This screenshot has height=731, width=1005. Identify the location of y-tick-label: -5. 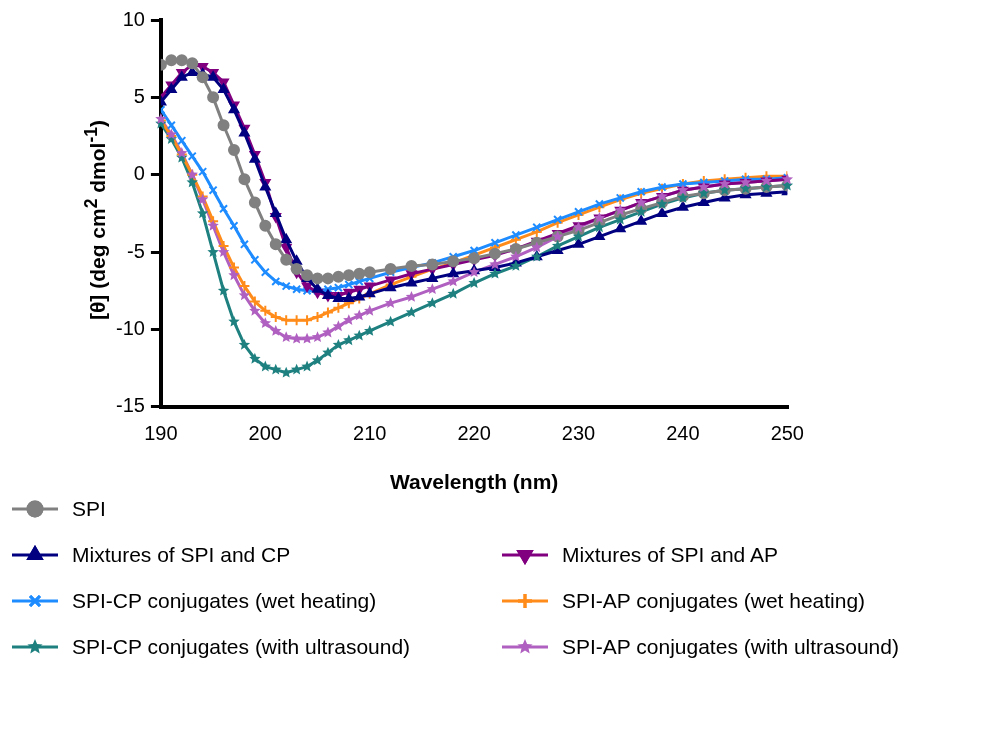
(136, 250).